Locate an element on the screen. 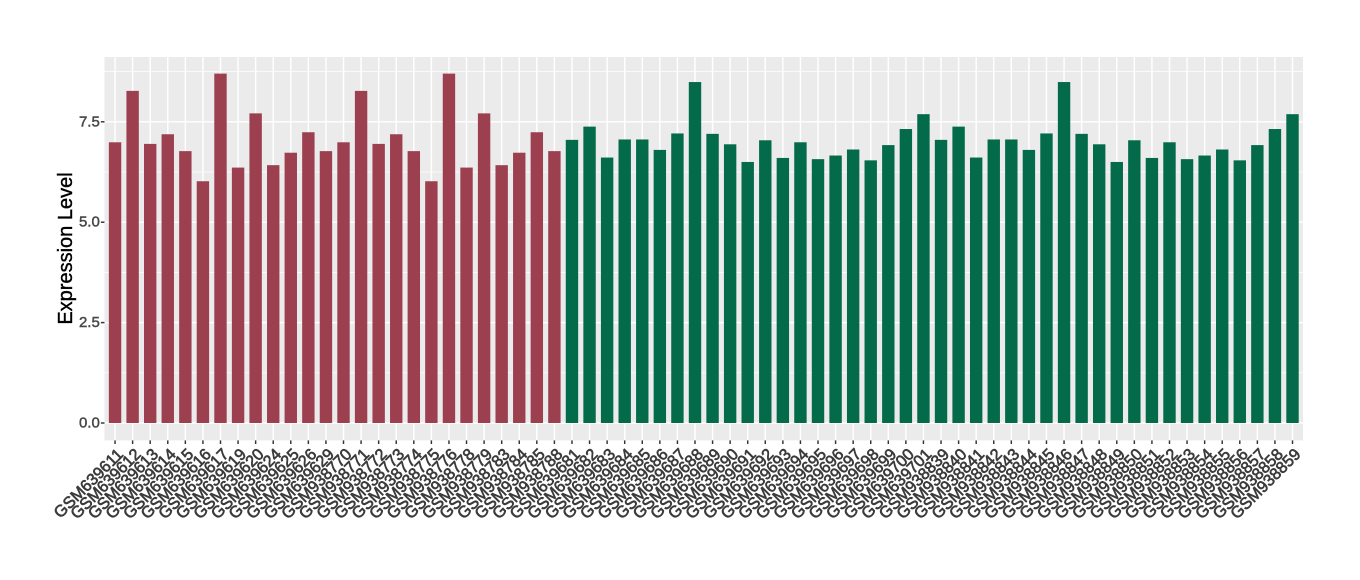 The height and width of the screenshot is (580, 1360). svg-text: 5.0 is located at coordinates (89, 222).